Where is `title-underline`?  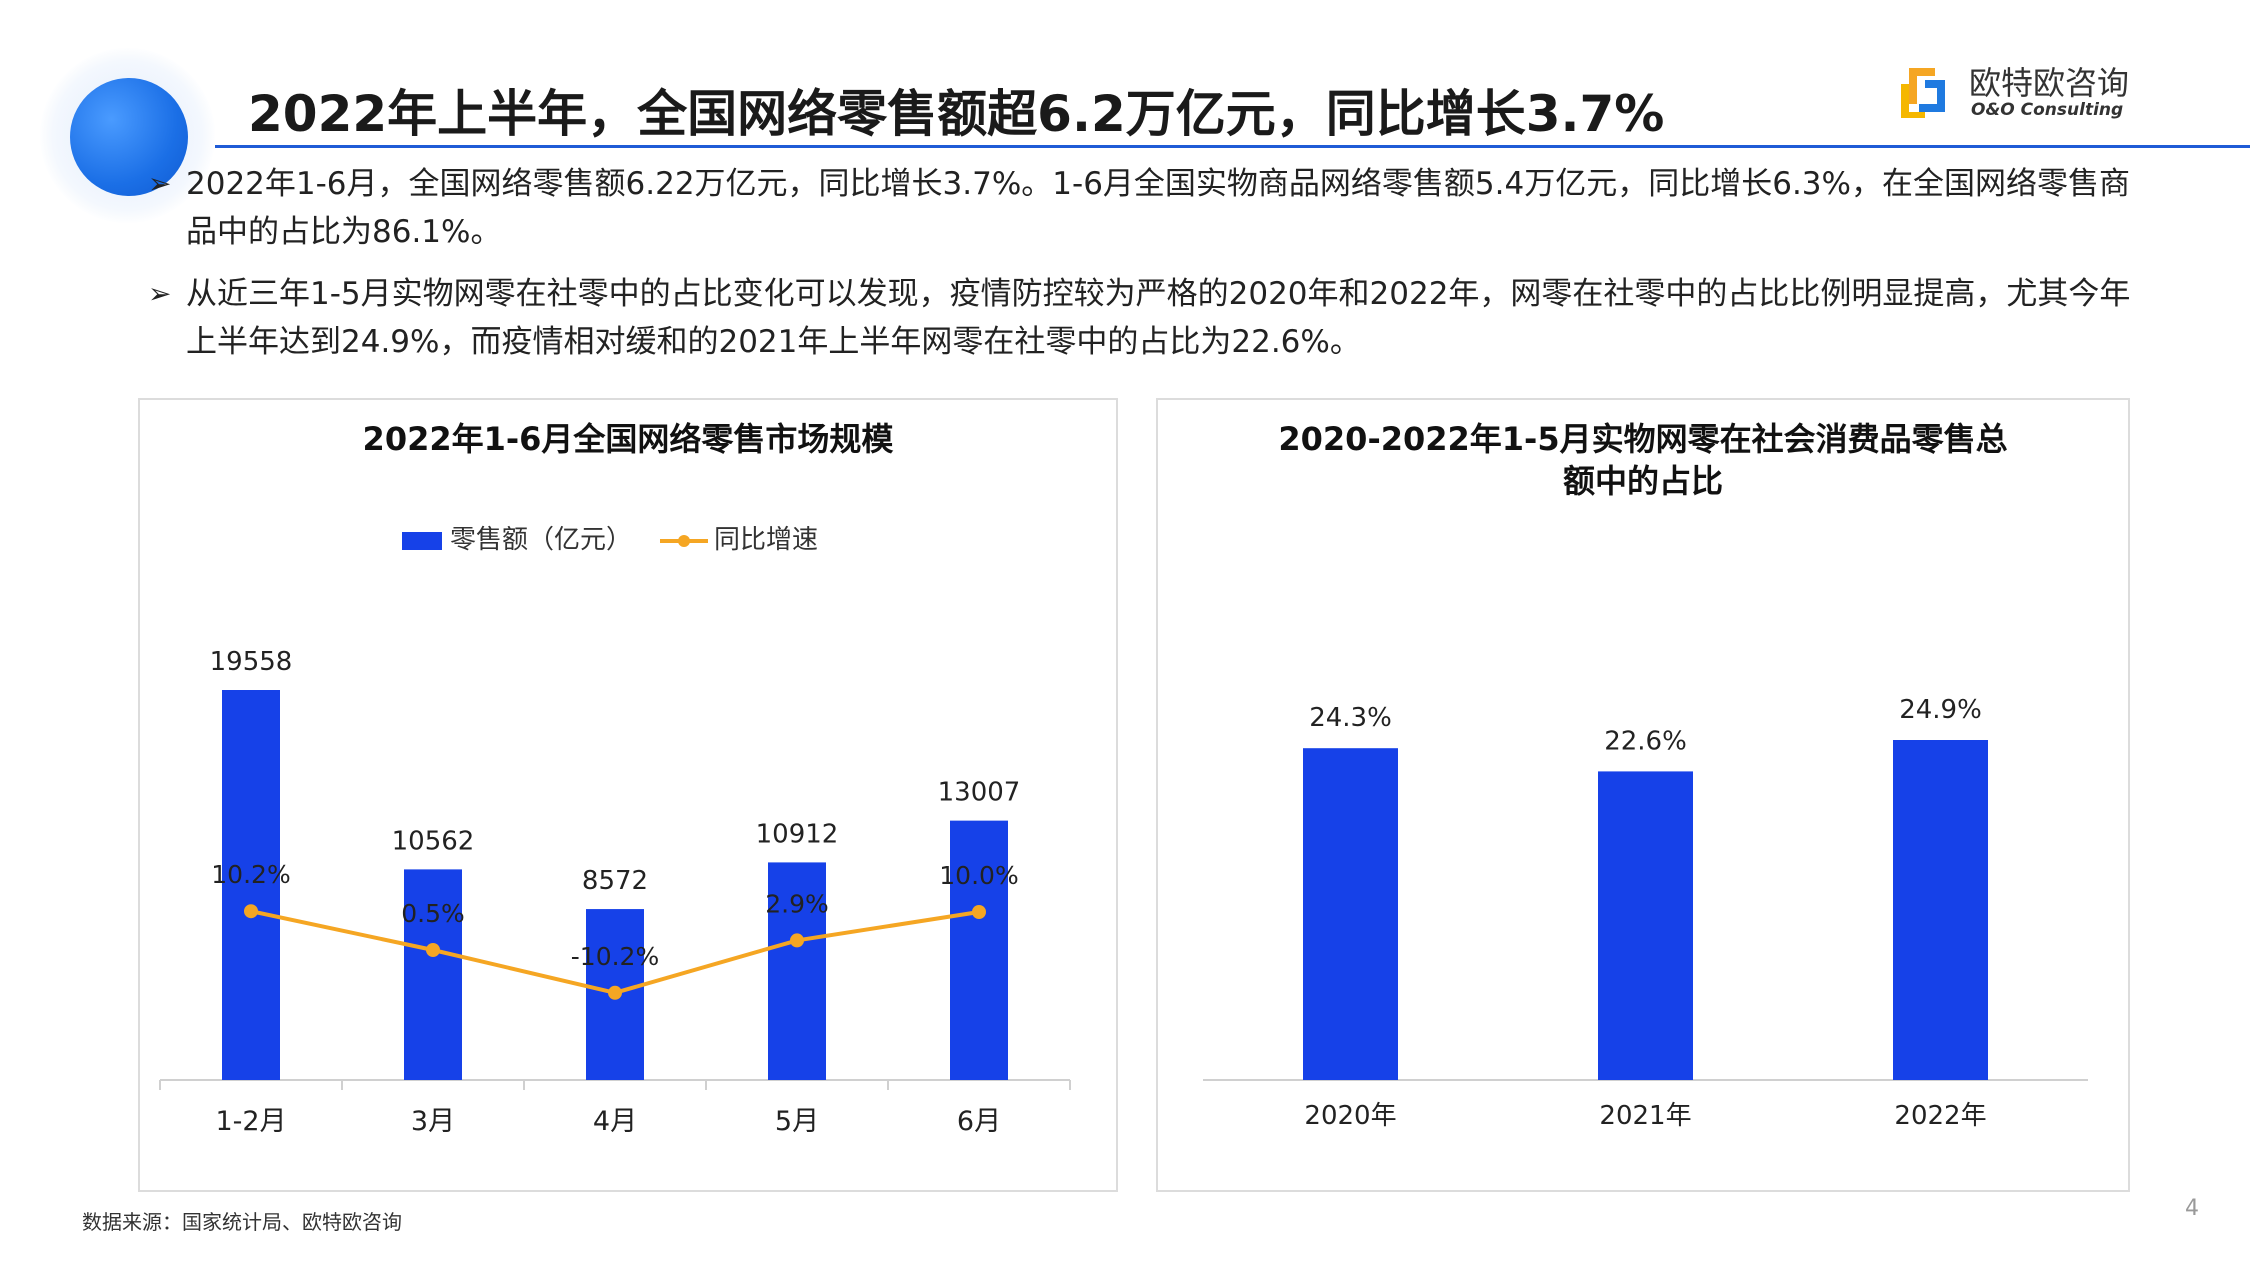
title-underline is located at coordinates (1232, 146).